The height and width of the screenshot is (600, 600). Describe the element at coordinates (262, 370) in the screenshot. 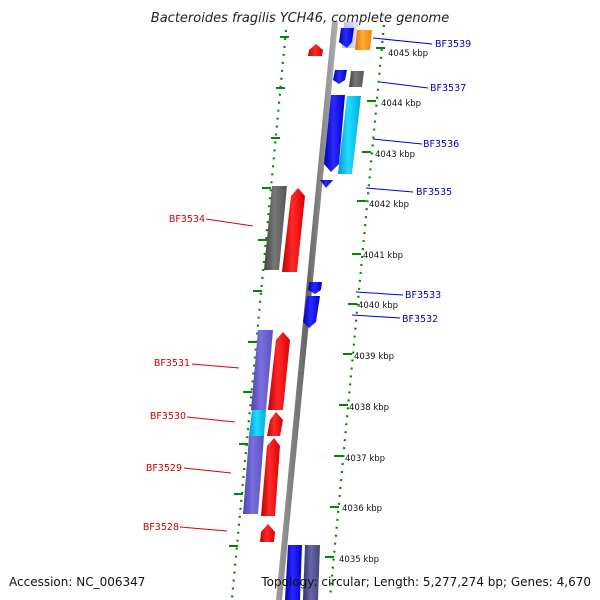

I see `gene-bf3531-purple` at that location.